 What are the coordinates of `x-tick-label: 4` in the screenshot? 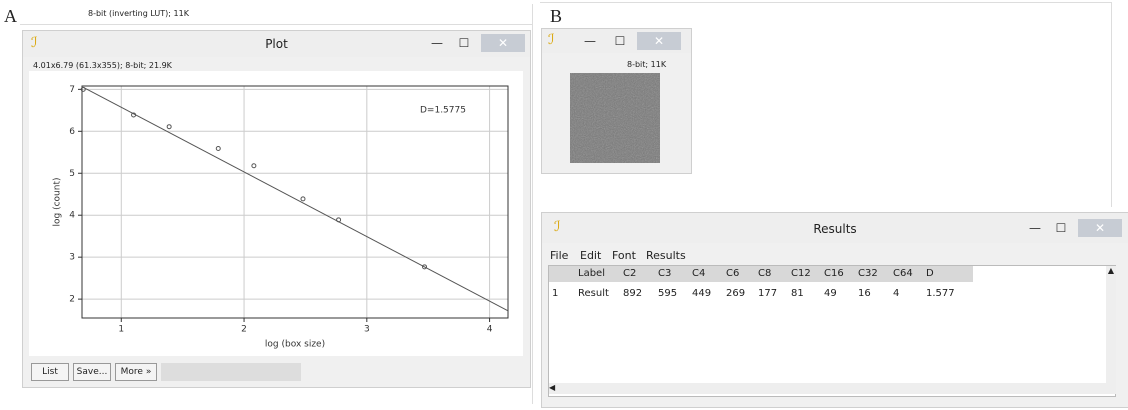 It's located at (490, 330).